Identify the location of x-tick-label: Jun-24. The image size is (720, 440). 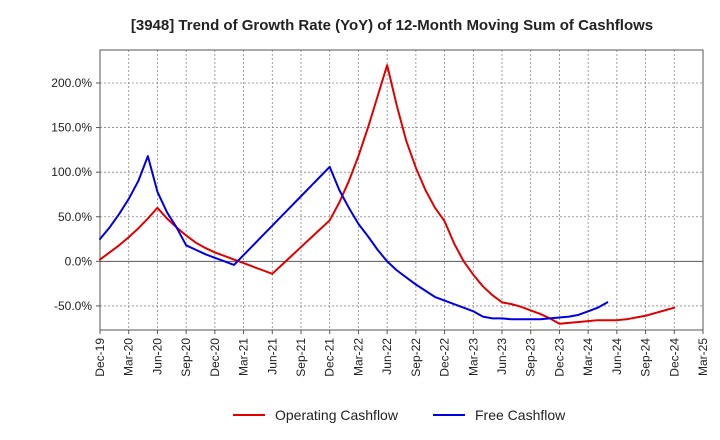
(617, 356).